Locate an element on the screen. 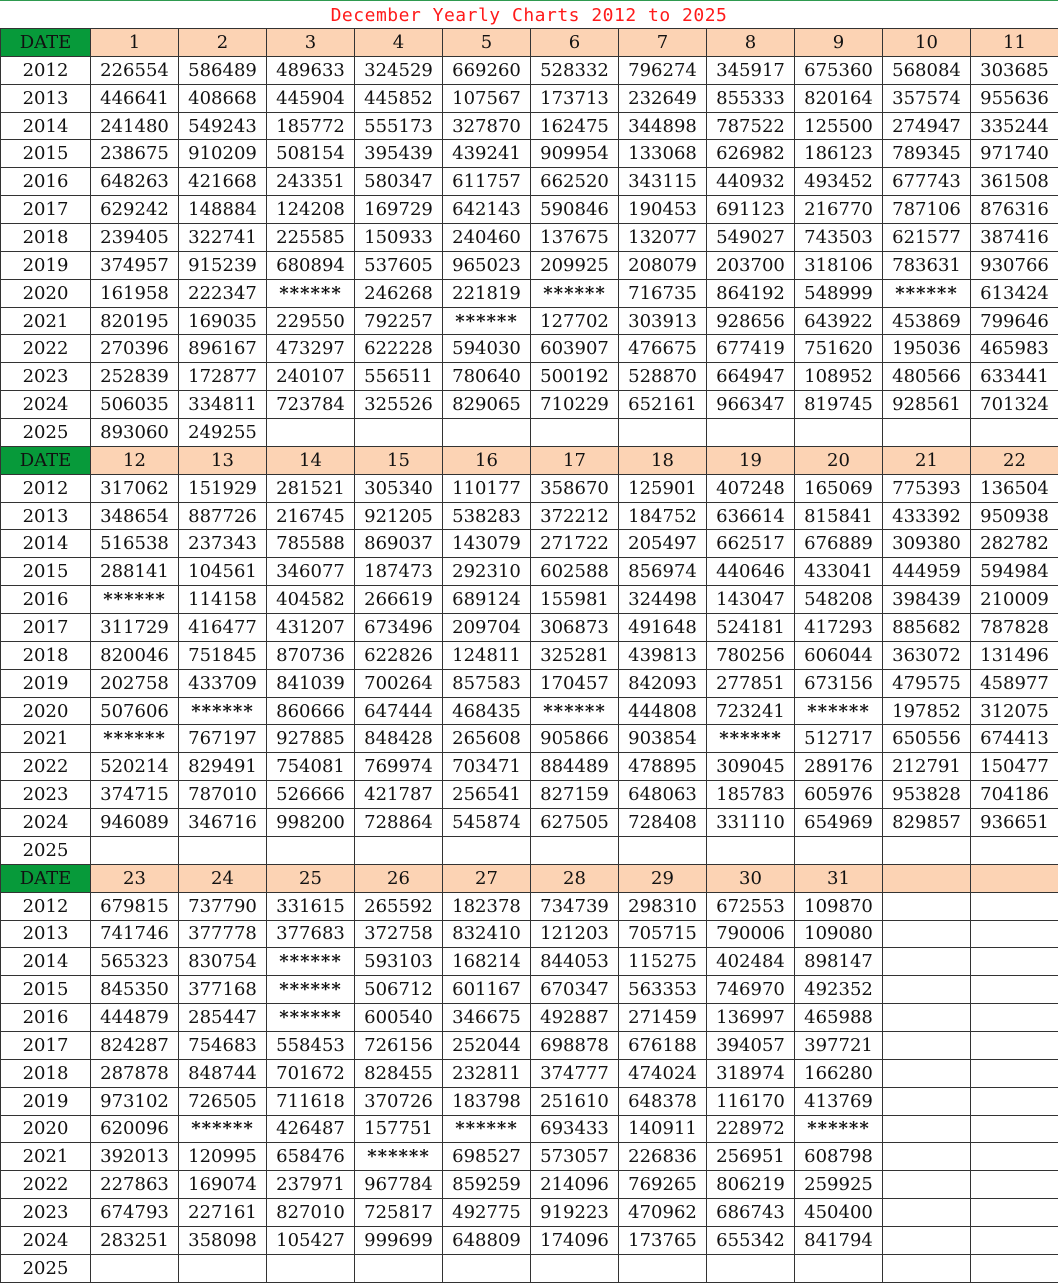 Image resolution: width=1058 pixels, height=1283 pixels. result-cell: 516538 is located at coordinates (135, 544).